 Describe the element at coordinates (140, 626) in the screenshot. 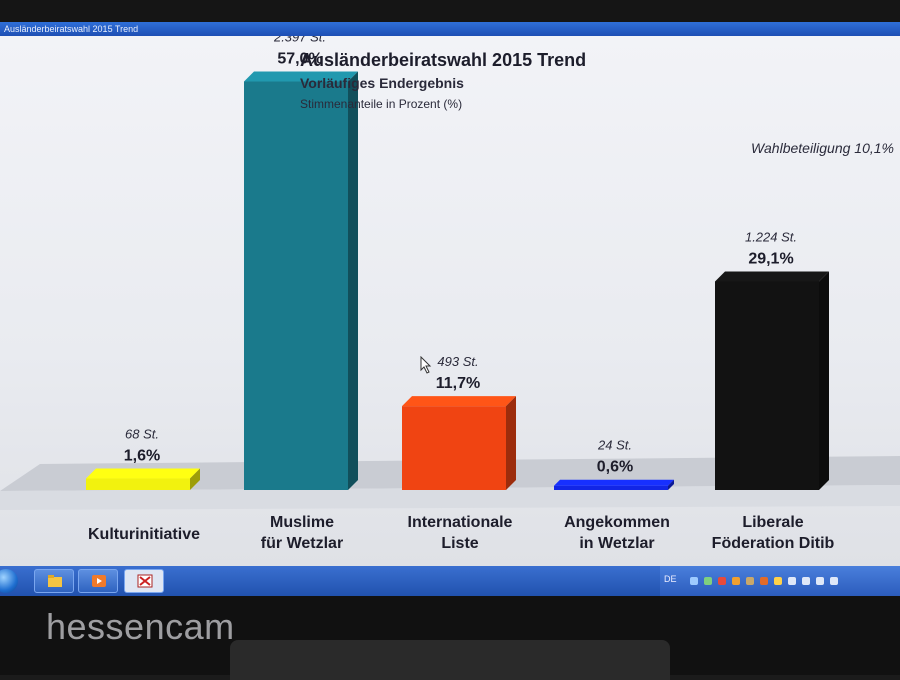

I see `watermark-text: hessencam` at that location.